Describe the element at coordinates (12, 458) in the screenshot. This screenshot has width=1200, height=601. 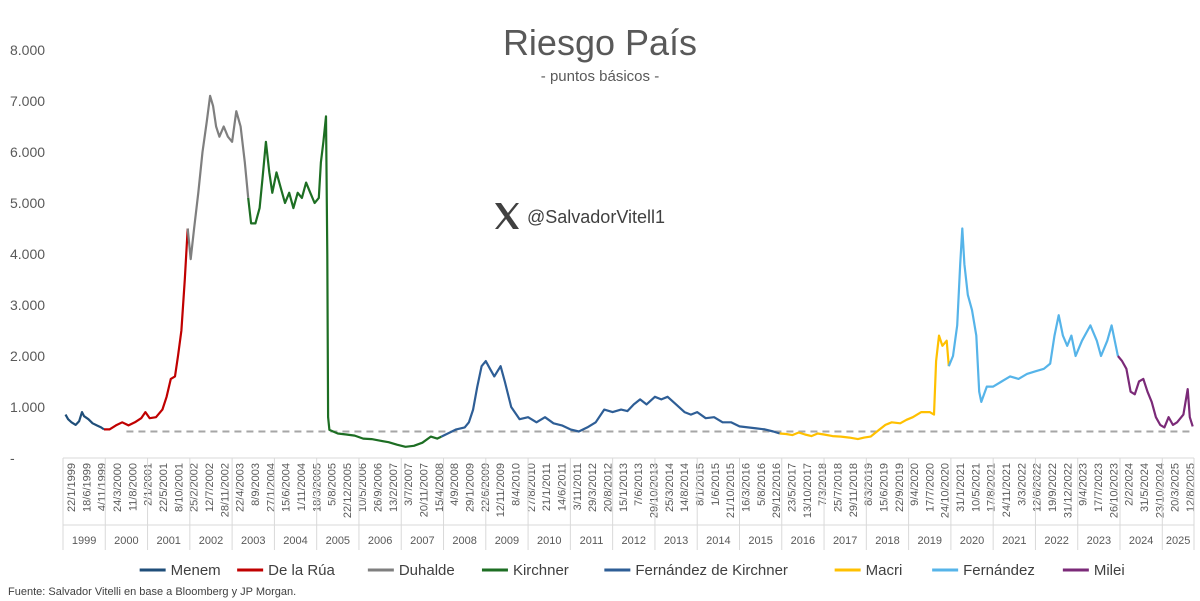
I see `y-tick-label: -` at that location.